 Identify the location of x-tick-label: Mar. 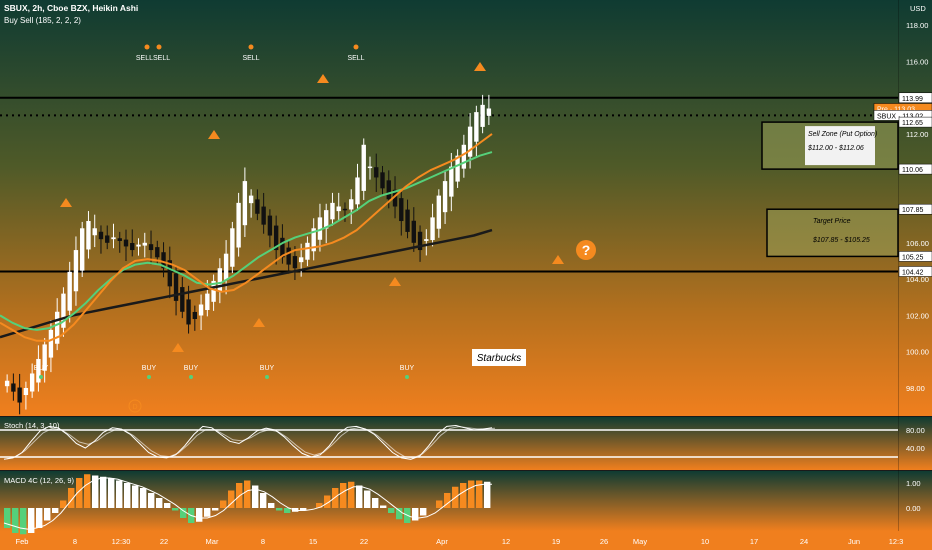
(212, 541).